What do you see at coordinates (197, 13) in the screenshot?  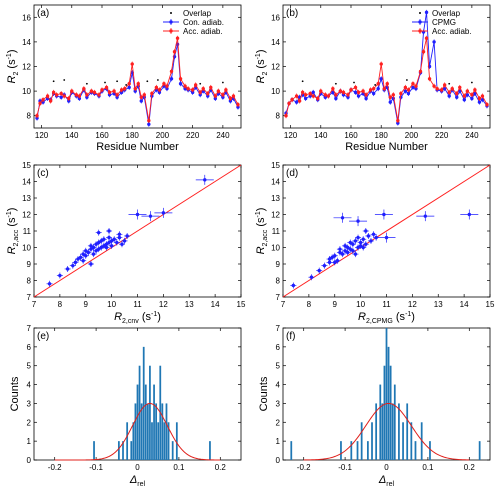 I see `legend-entry: Overlap` at bounding box center [197, 13].